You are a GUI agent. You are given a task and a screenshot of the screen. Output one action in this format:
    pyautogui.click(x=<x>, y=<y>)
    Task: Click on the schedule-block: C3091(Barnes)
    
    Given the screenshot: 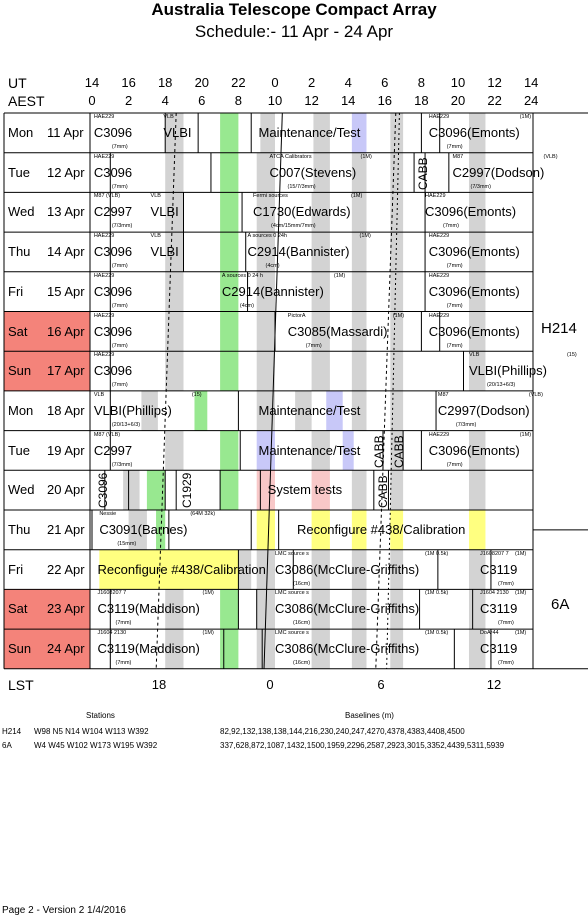 What is the action you would take?
    pyautogui.click(x=143, y=529)
    